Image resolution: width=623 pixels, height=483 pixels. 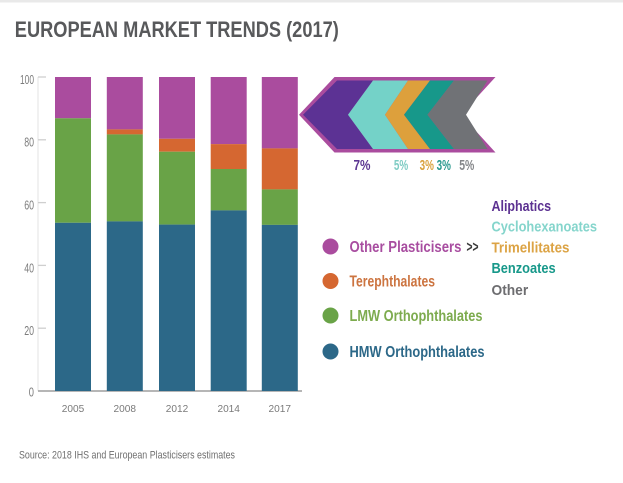 What do you see at coordinates (510, 290) in the screenshot?
I see `svg-text: Other` at bounding box center [510, 290].